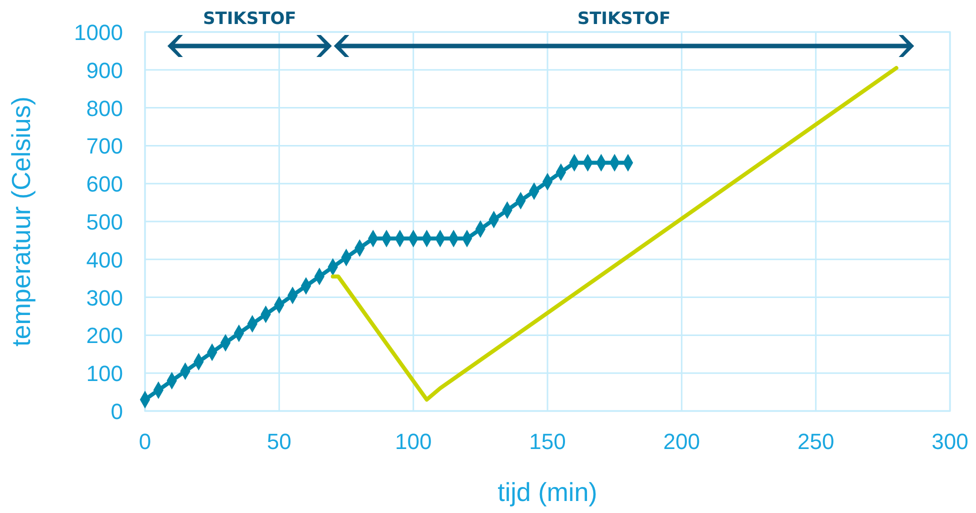 The image size is (976, 513). I want to click on y-axis-title: temperatuur (Celsius), so click(21, 221).